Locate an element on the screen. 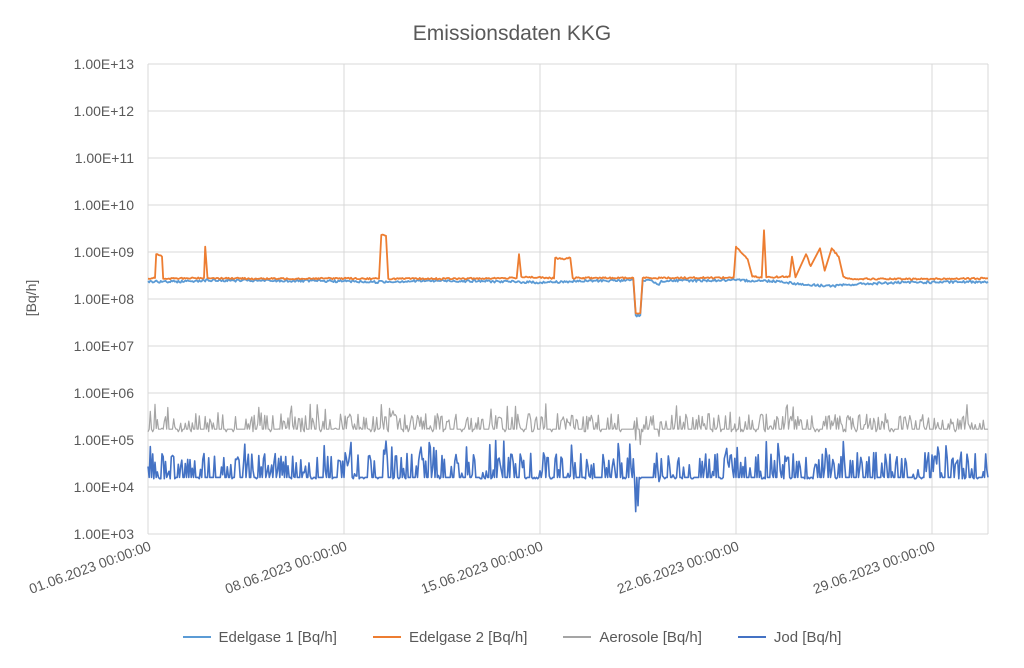  y-tick-label: 1.00E+06 is located at coordinates (104, 393).